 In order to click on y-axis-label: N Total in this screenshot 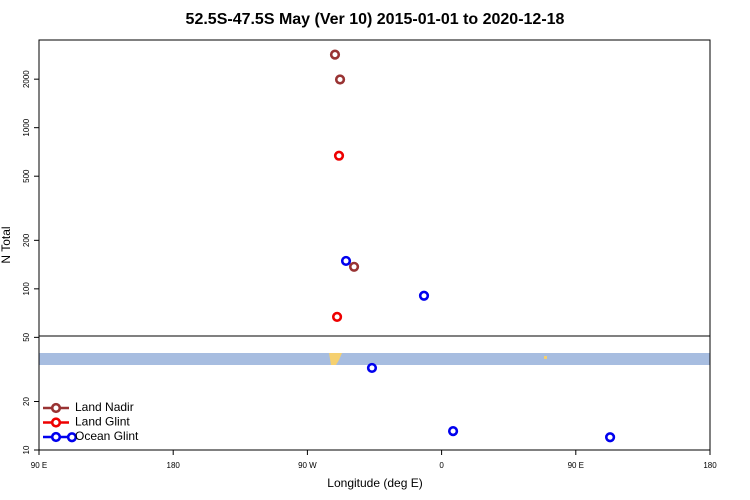, I will do `click(6, 244)`.